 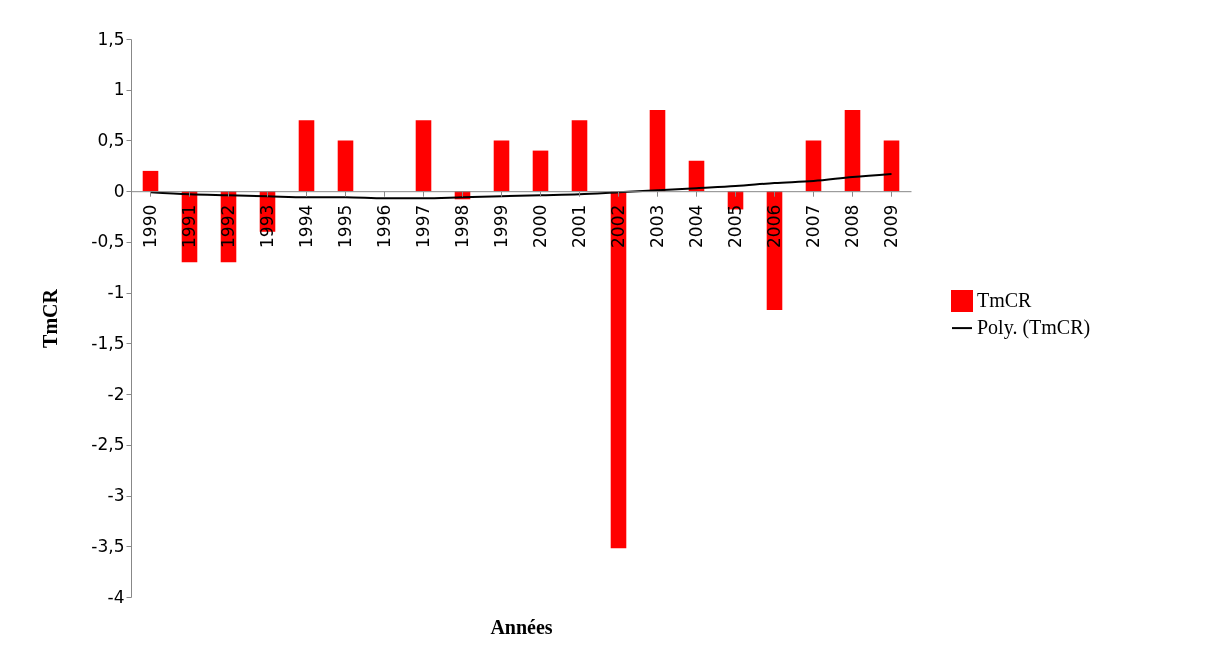 What do you see at coordinates (344, 226) in the screenshot?
I see `x-tick-label: 1995` at bounding box center [344, 226].